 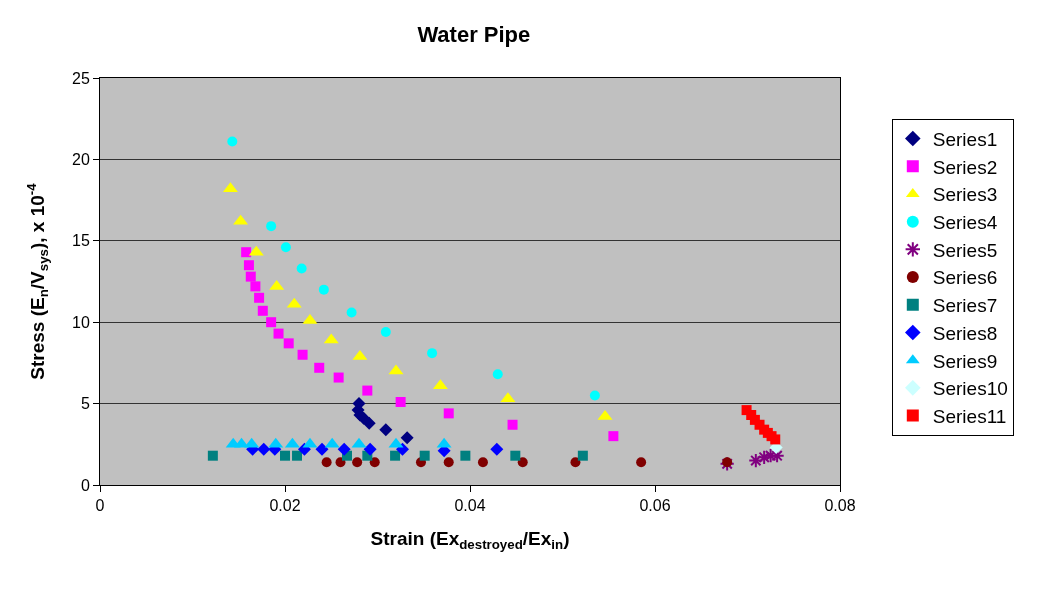 What do you see at coordinates (655, 506) in the screenshot?
I see `x-tick-label: 0.06` at bounding box center [655, 506].